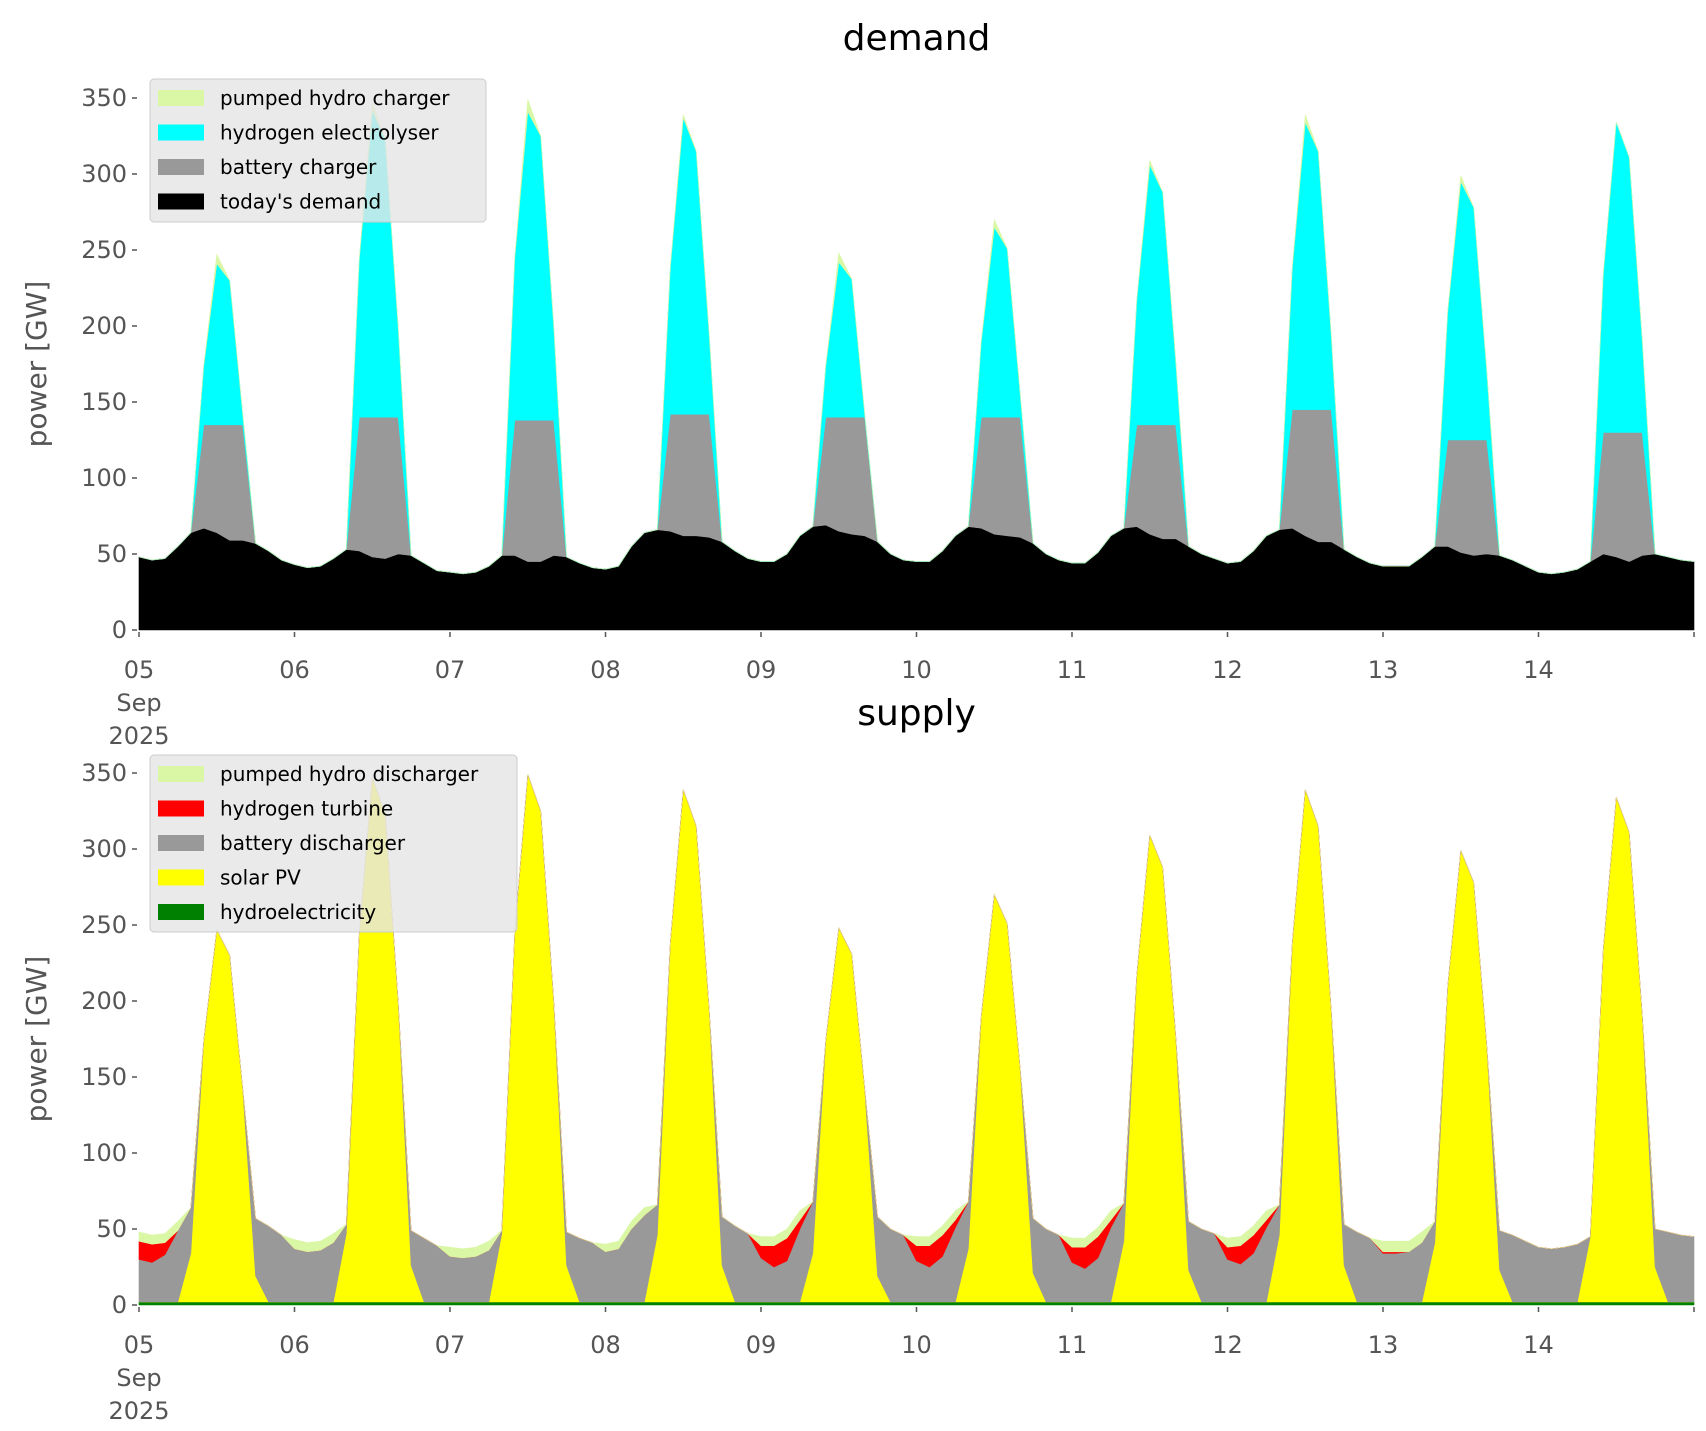 The height and width of the screenshot is (1431, 1706). Describe the element at coordinates (349, 774) in the screenshot. I see `legend-label: pumped hydro discharger` at that location.